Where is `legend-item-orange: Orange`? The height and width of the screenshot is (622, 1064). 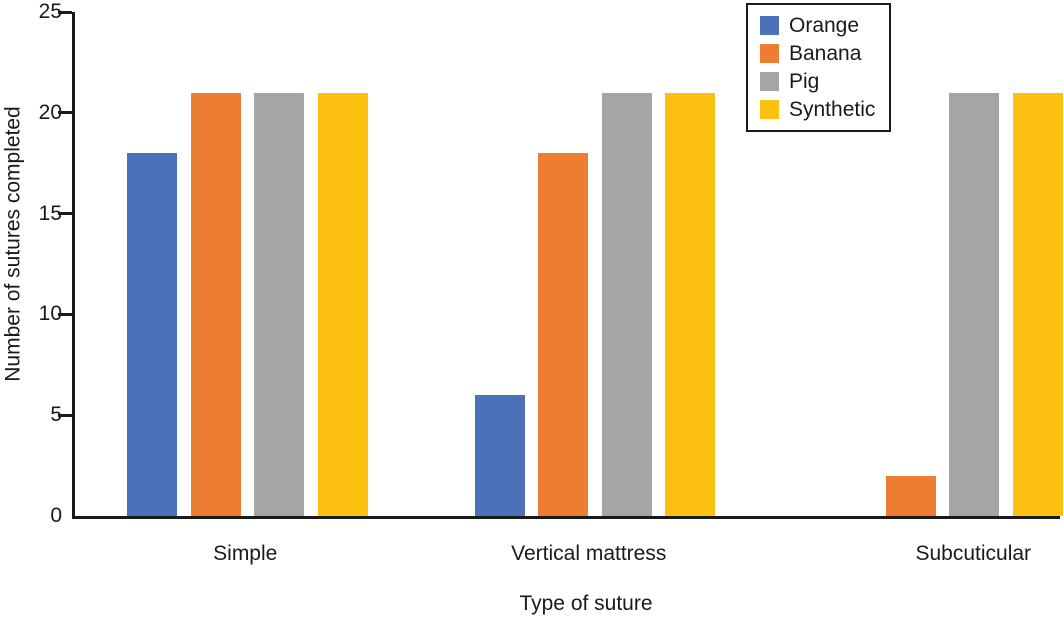
legend-item-orange: Orange is located at coordinates (817, 25).